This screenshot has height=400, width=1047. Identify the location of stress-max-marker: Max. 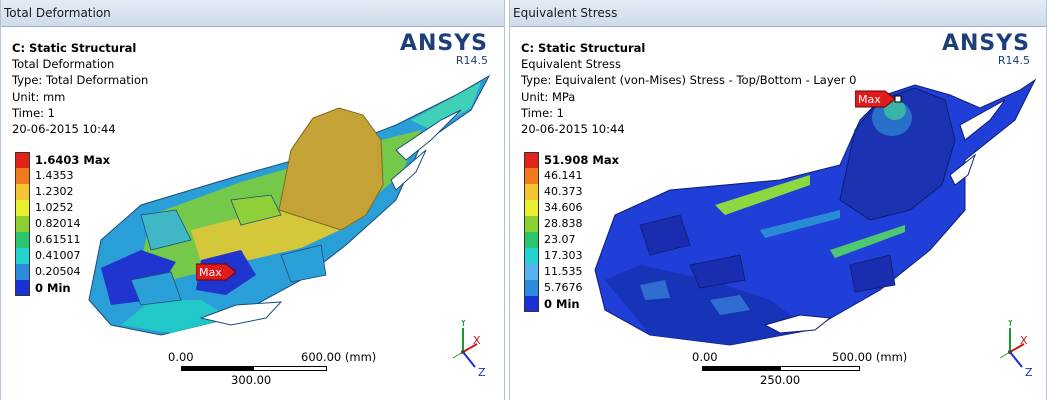
(879, 101).